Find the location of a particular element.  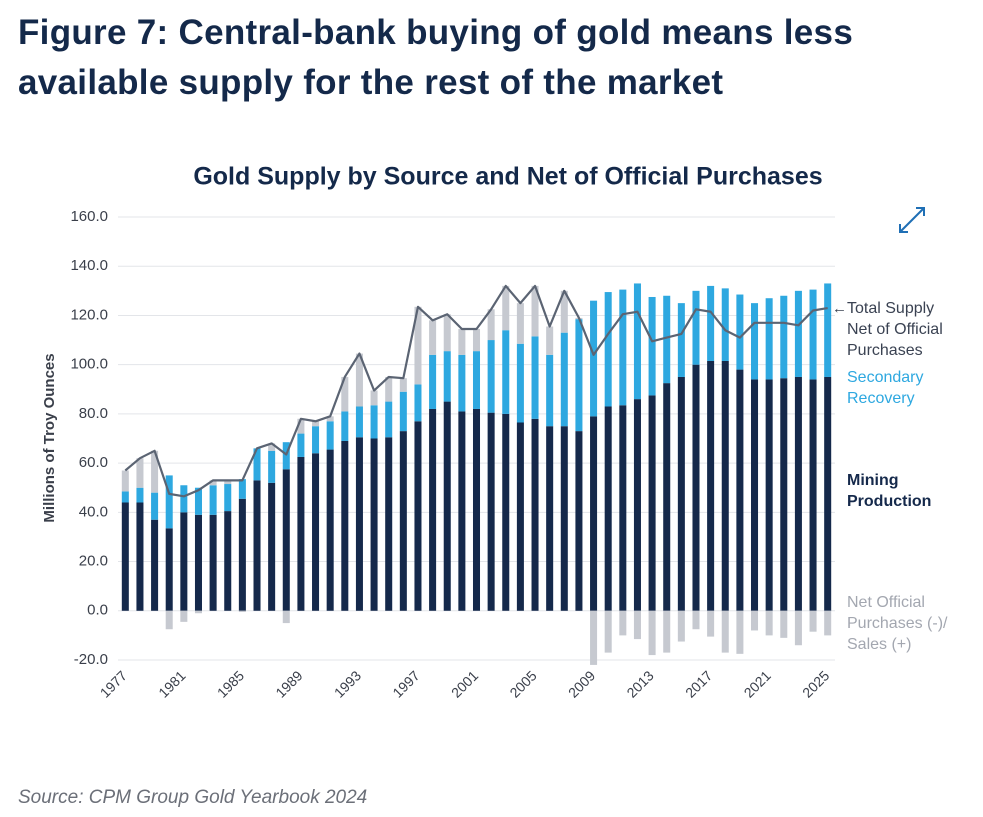

x-tick-label: 1981 is located at coordinates (171, 683).